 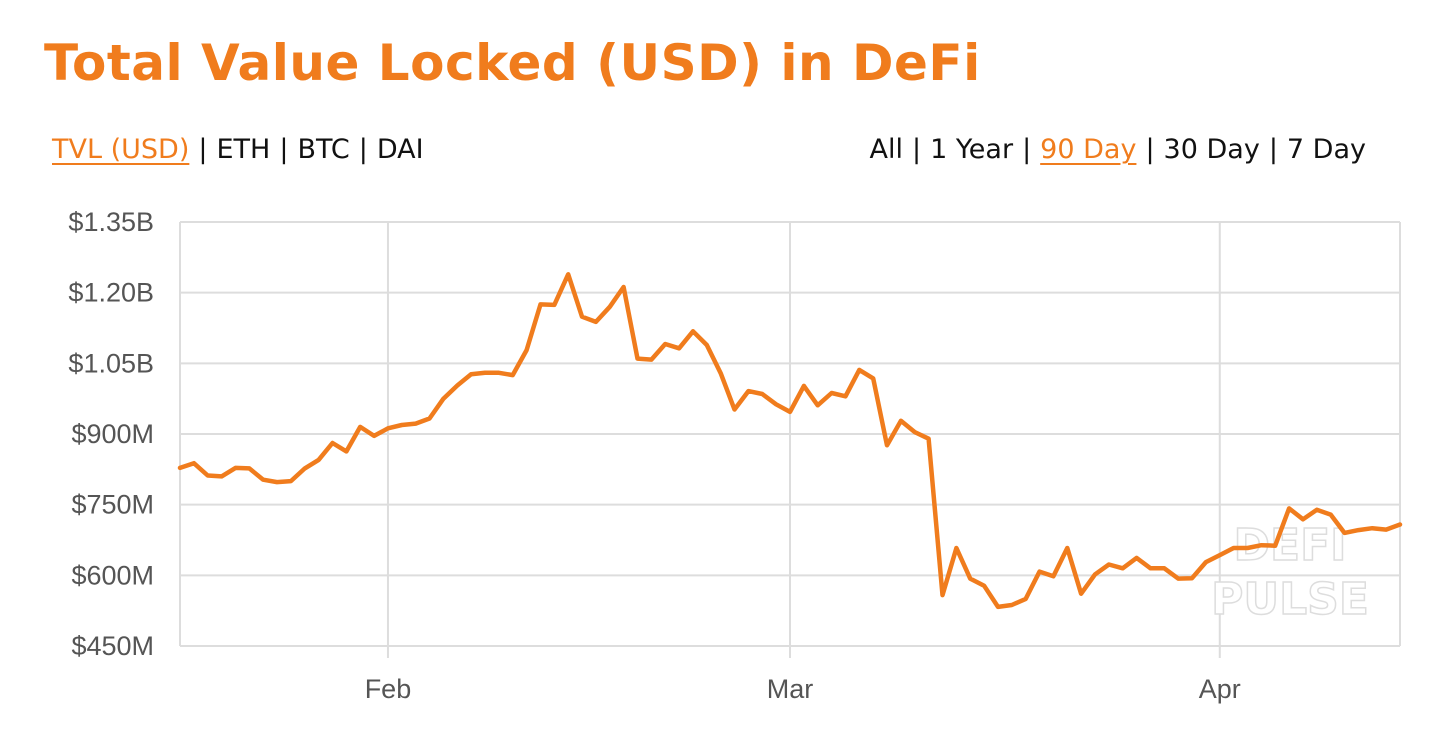 What do you see at coordinates (112, 434) in the screenshot?
I see `y-tick-label: $900M` at bounding box center [112, 434].